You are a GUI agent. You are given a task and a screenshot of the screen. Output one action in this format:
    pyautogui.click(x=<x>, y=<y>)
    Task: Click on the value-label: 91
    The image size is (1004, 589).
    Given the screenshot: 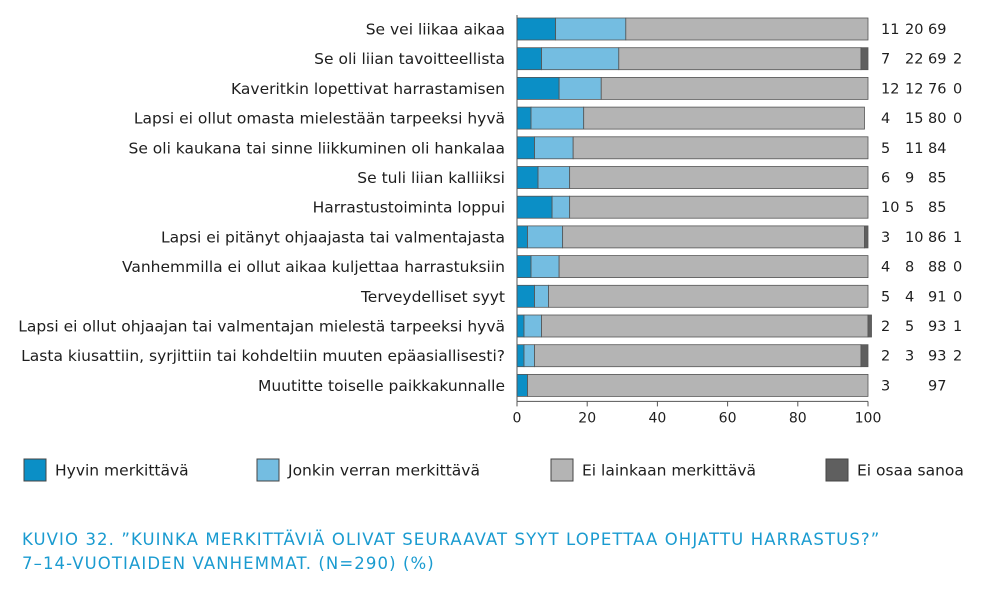 What is the action you would take?
    pyautogui.click(x=937, y=297)
    